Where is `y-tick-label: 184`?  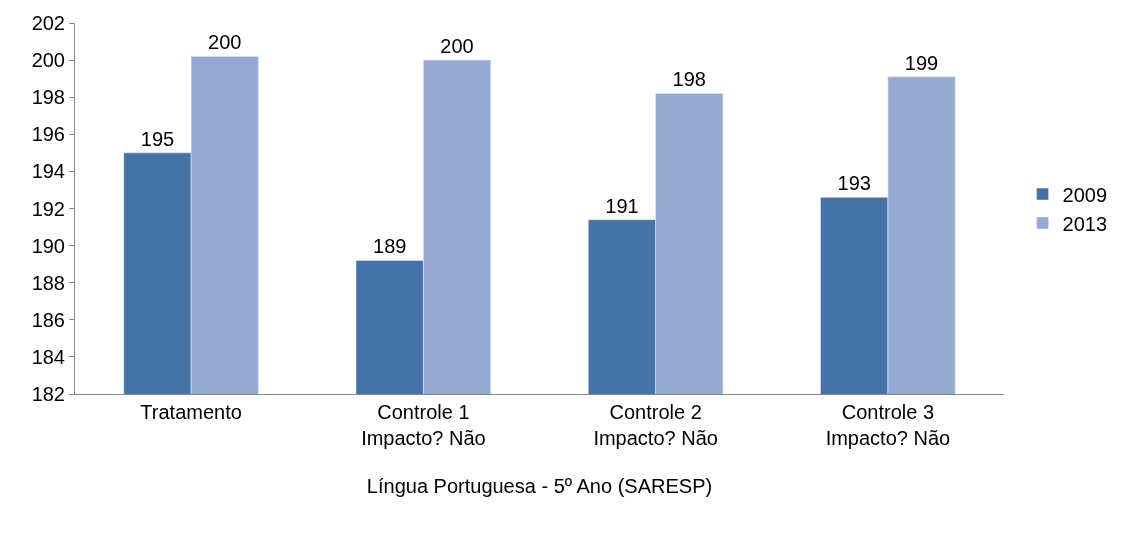 y-tick-label: 184 is located at coordinates (48, 356).